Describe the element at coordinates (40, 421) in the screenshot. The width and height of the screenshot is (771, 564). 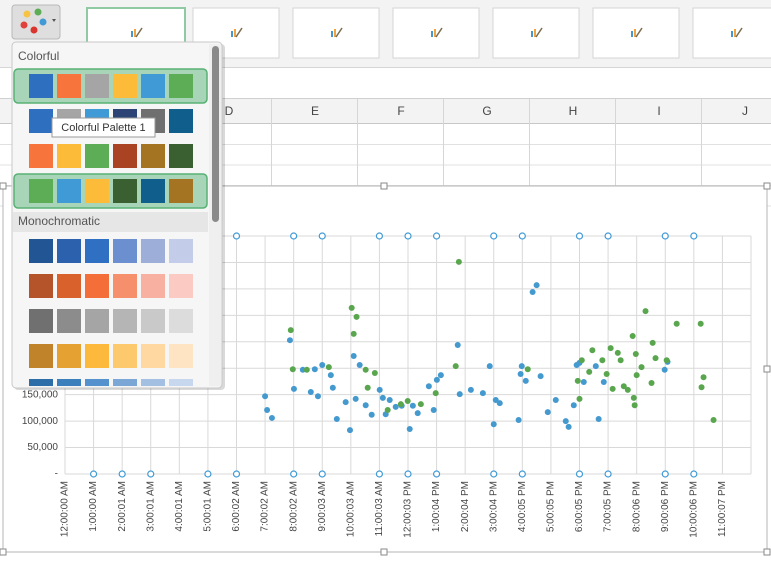
I see `y-tick-label: 100,000` at that location.